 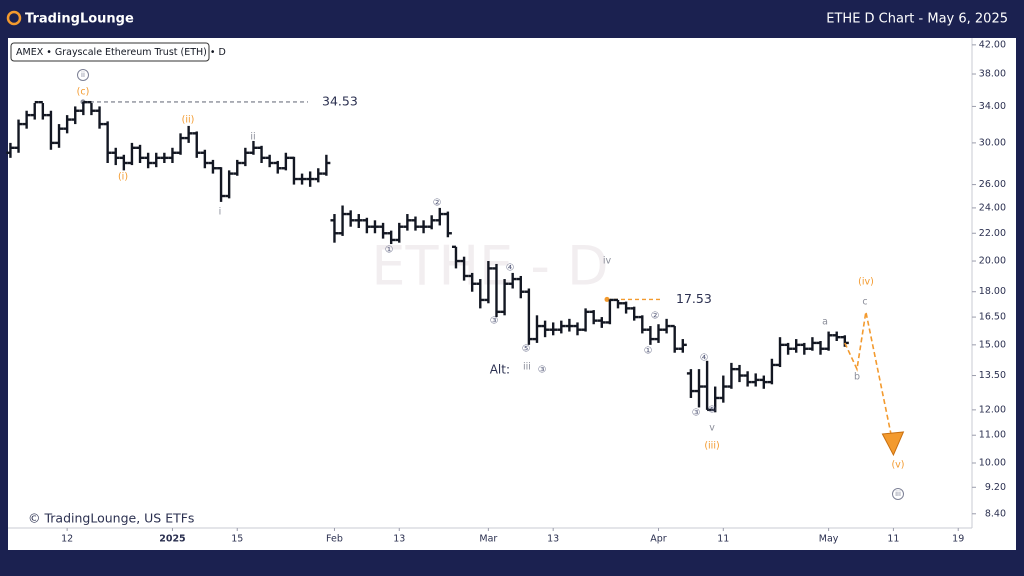 I want to click on logo-icon, so click(x=14, y=18).